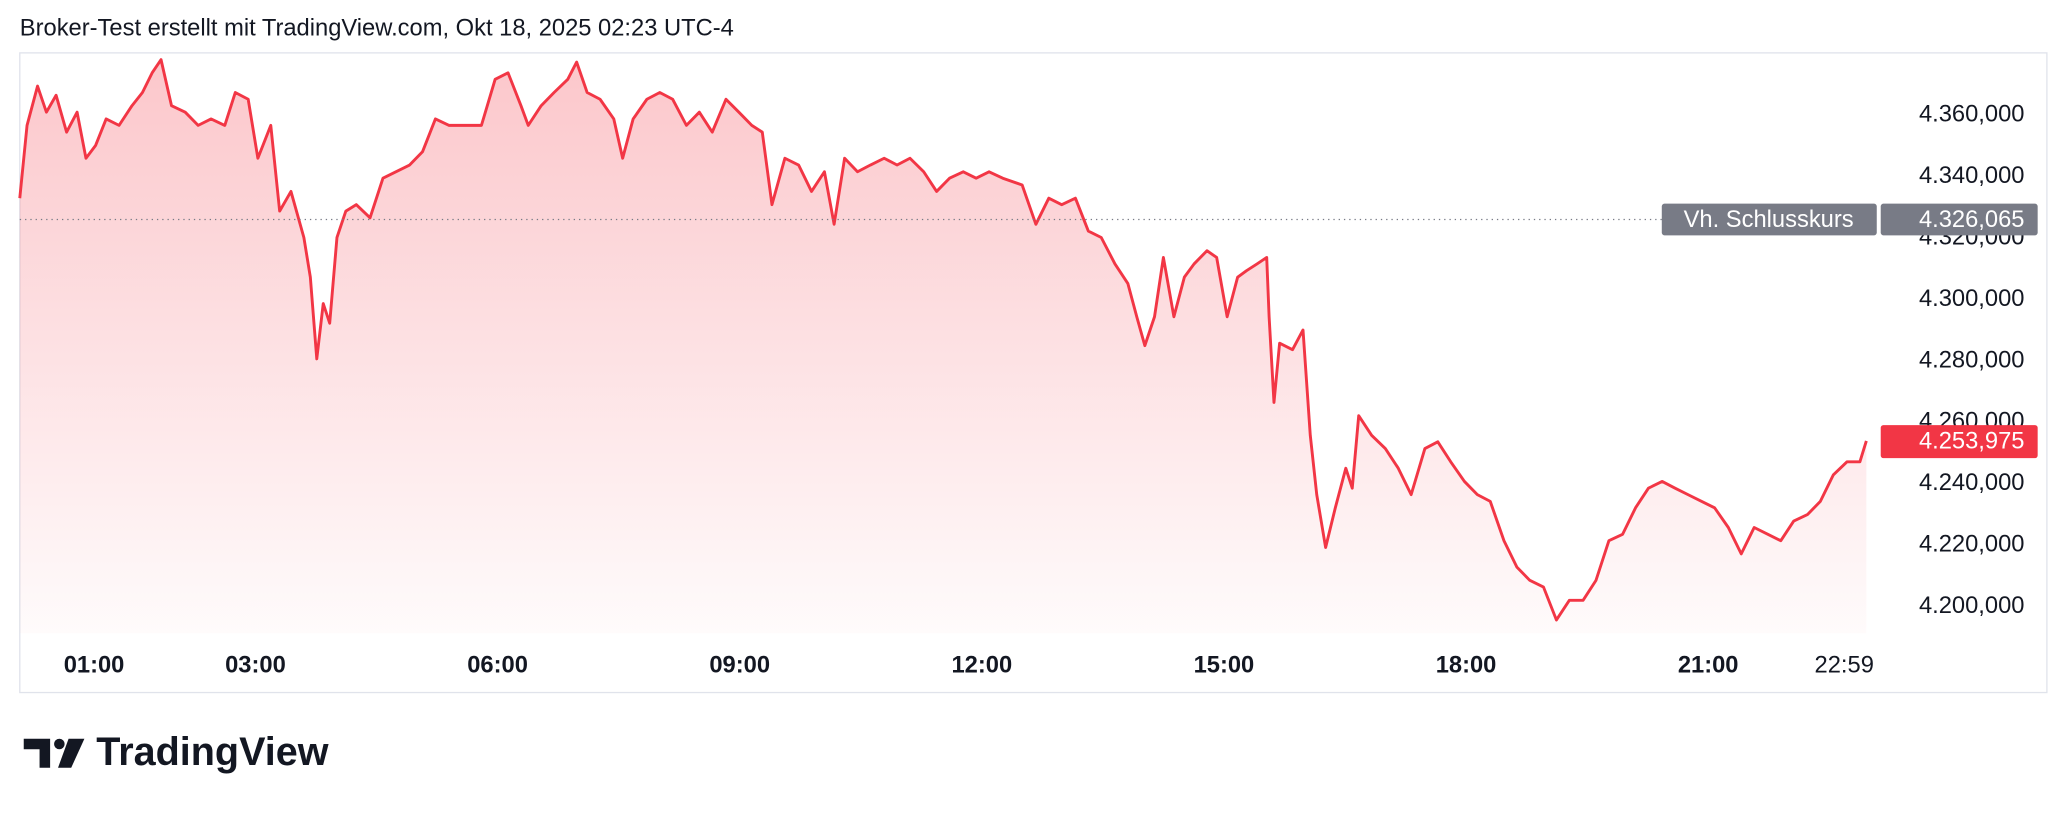 The width and height of the screenshot is (2068, 814). I want to click on x-tick-label: 03:00, so click(255, 665).